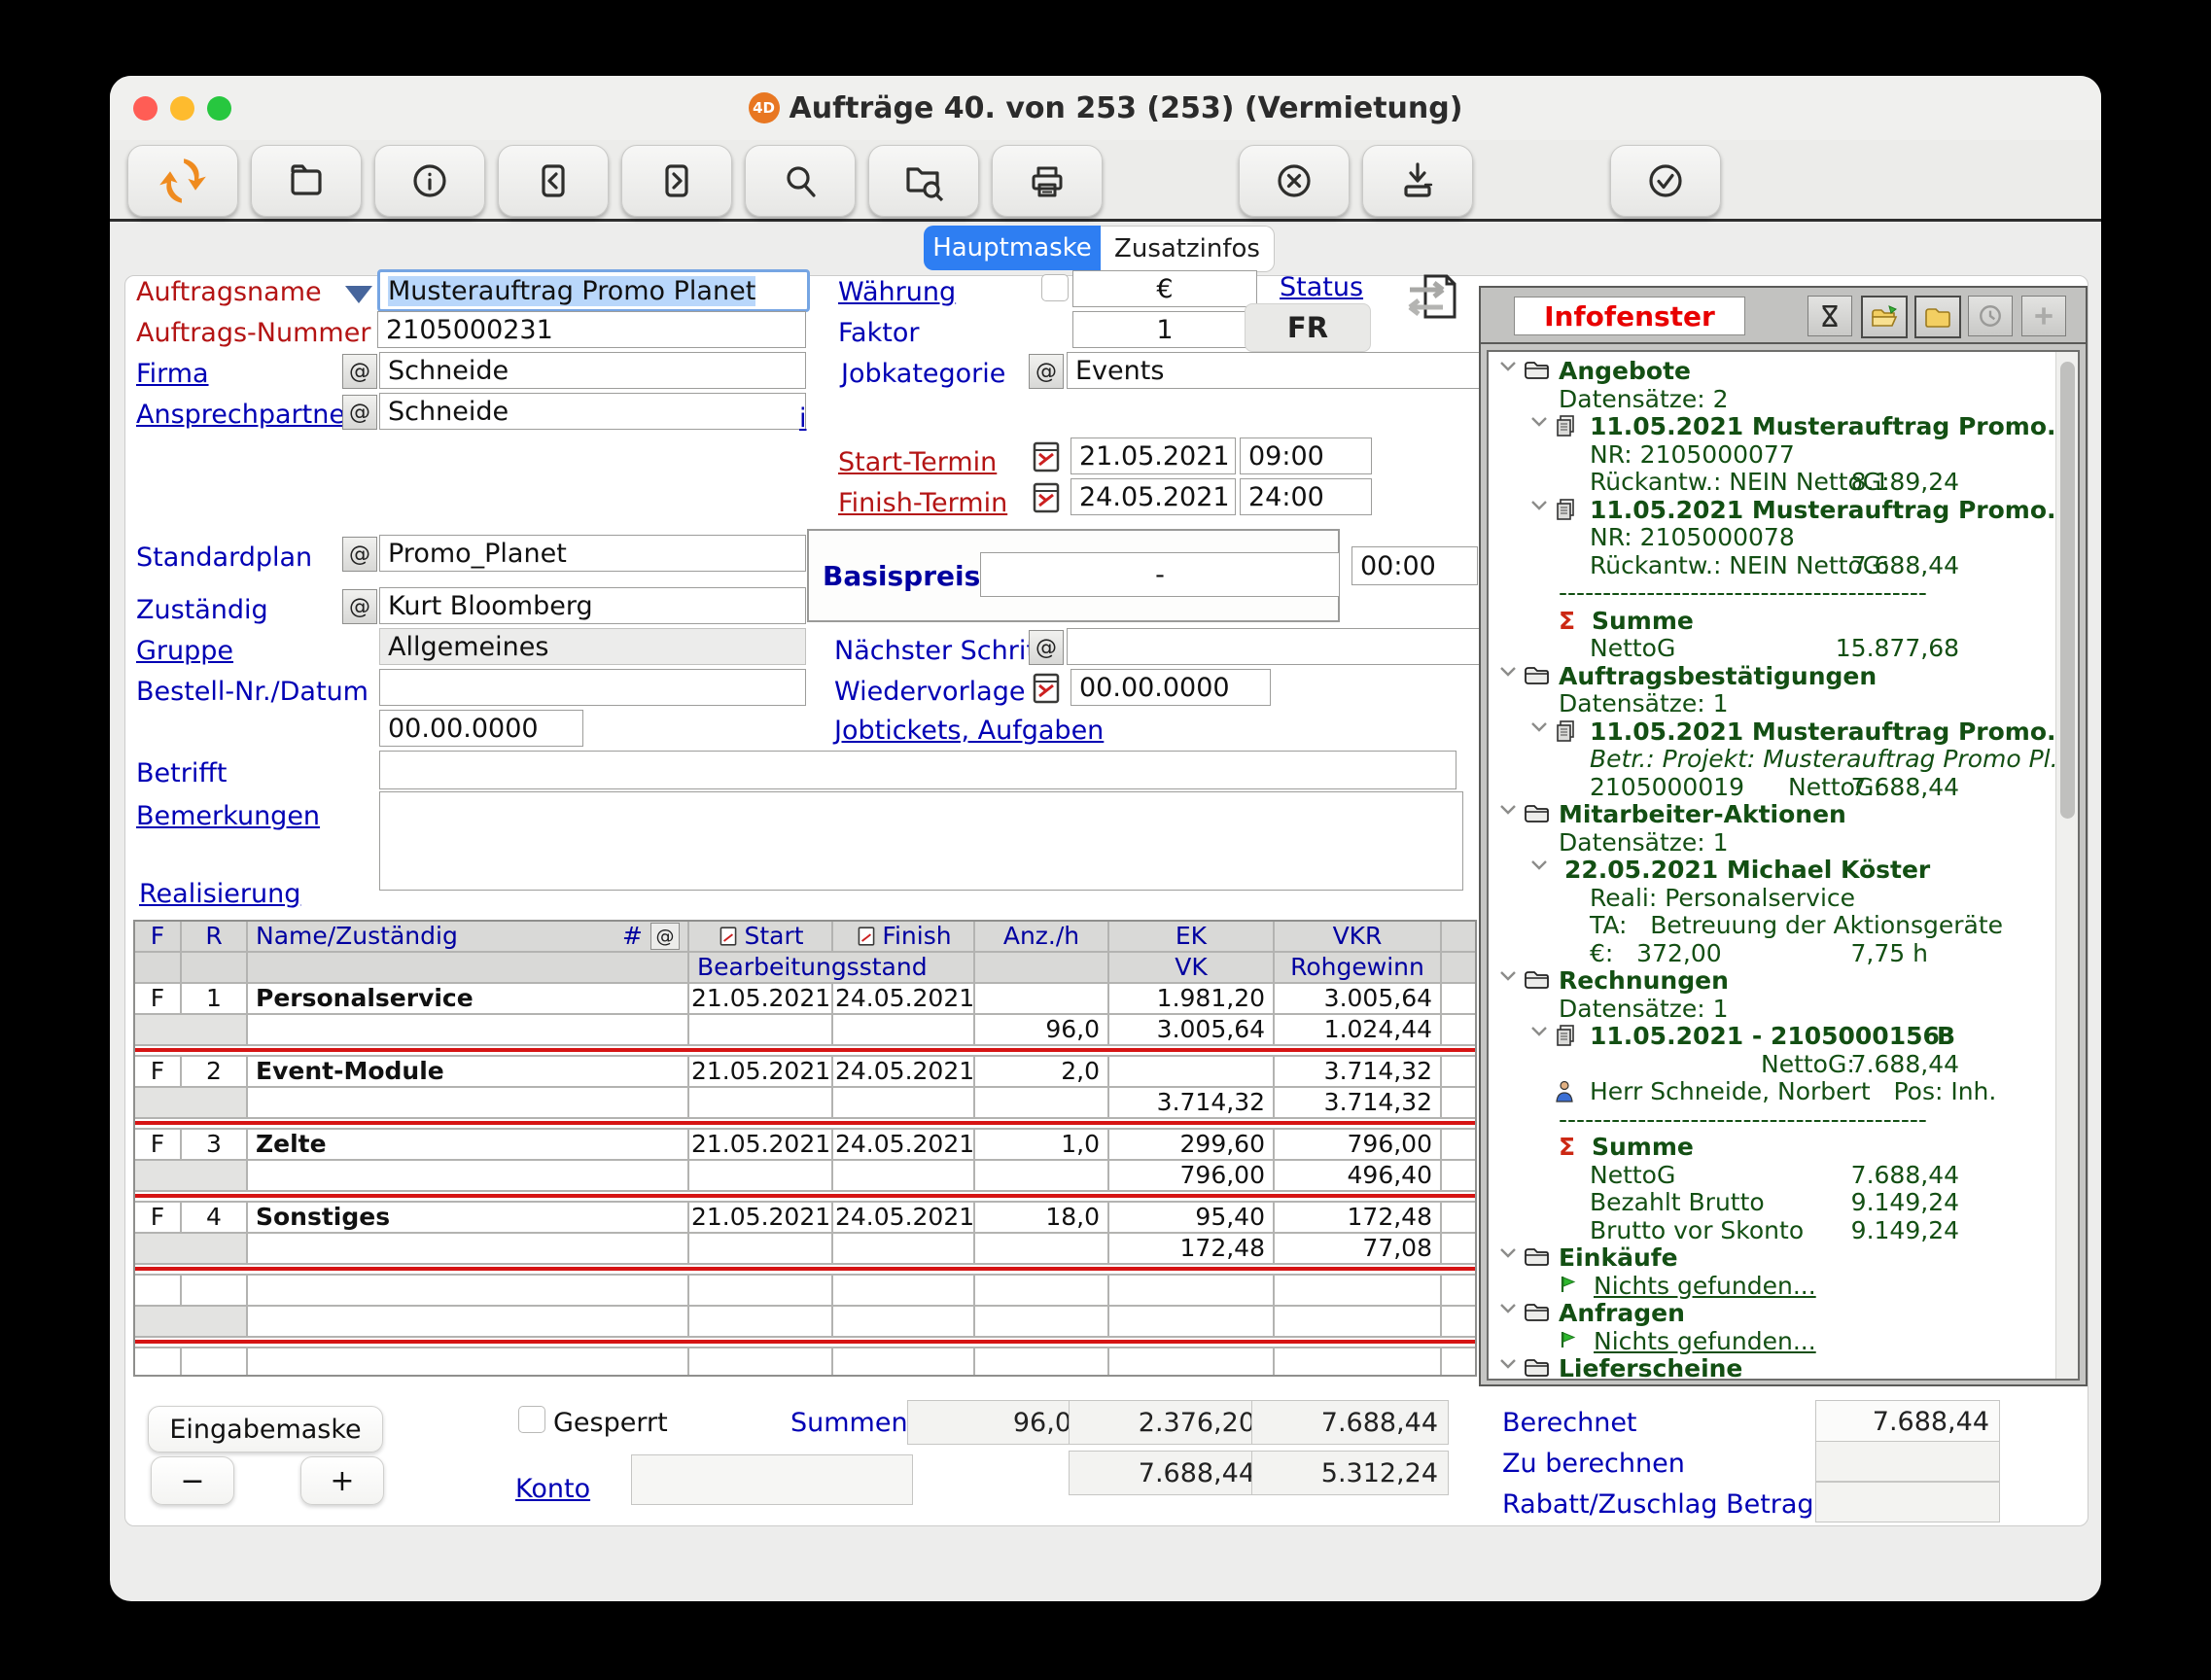 This screenshot has height=1680, width=2211. What do you see at coordinates (1160, 574) in the screenshot?
I see `basispreis-input: -` at bounding box center [1160, 574].